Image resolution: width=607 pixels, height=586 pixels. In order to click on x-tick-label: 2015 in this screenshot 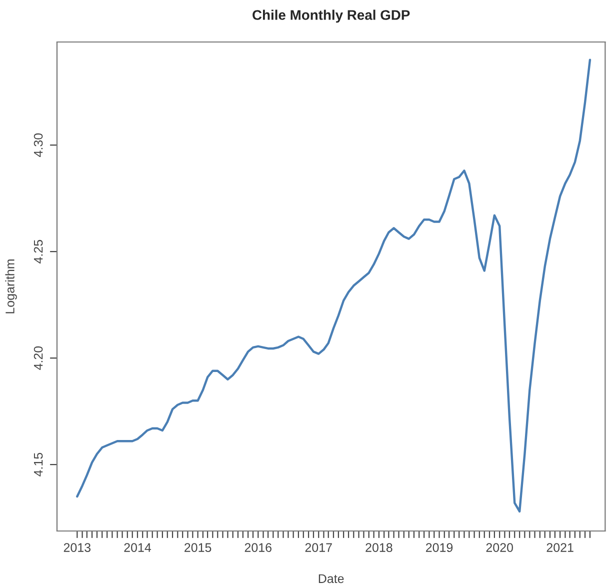, I will do `click(198, 547)`.